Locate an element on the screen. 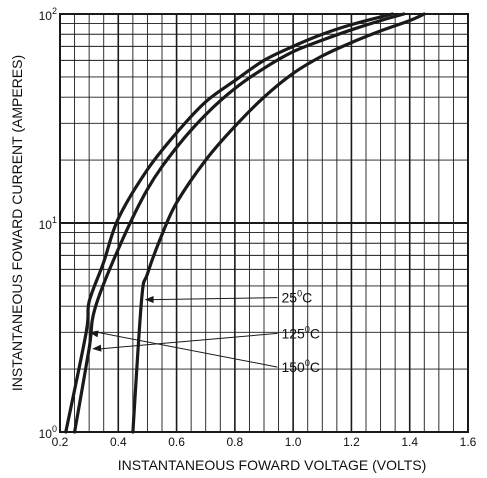  series-label-2: 1500C is located at coordinates (300, 366).